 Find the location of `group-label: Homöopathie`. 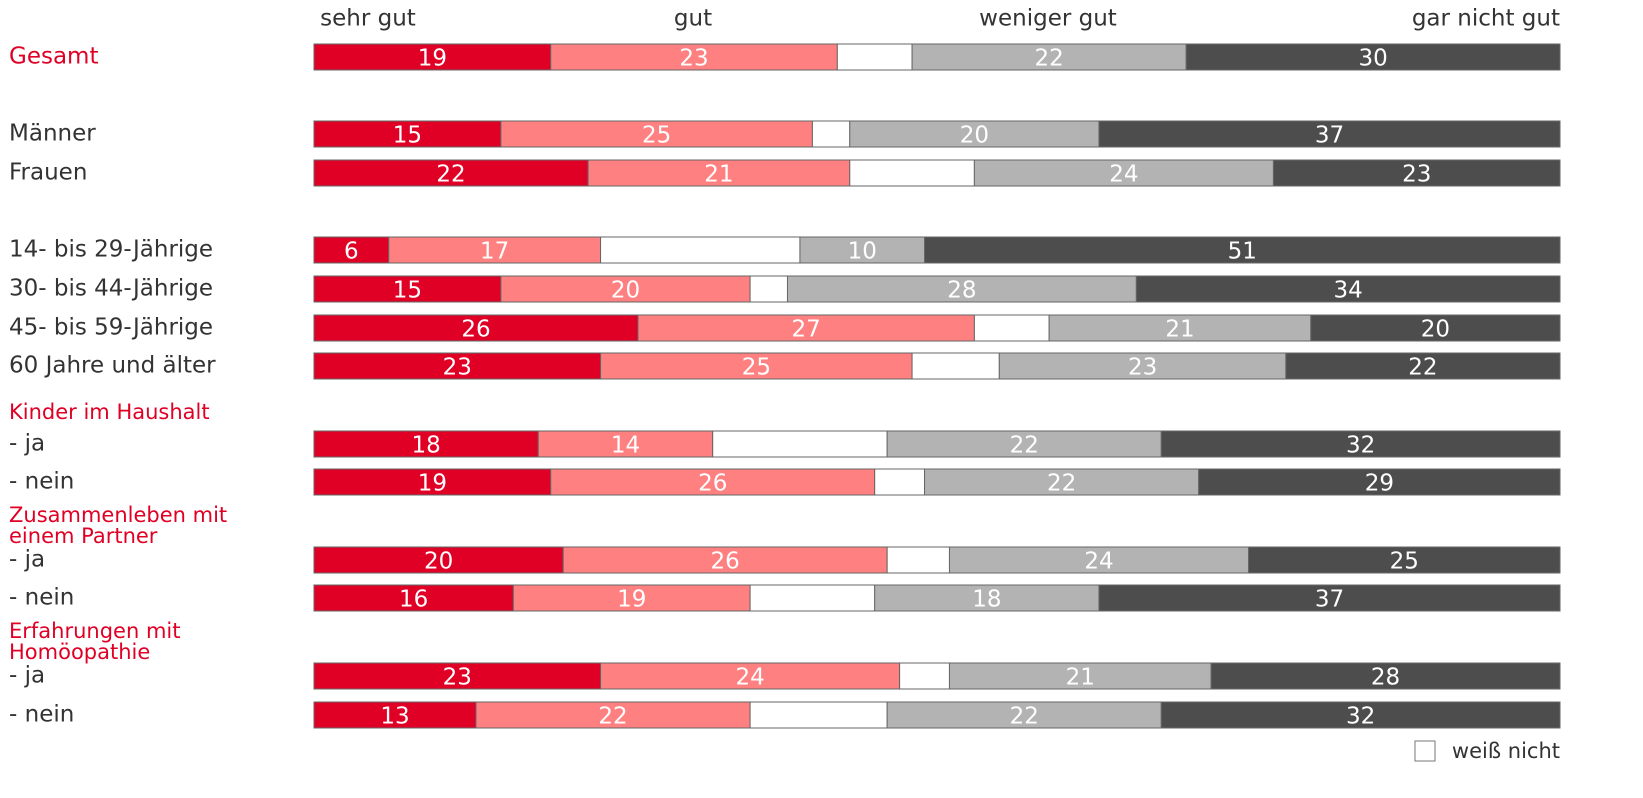

group-label: Homöopathie is located at coordinates (79, 652).